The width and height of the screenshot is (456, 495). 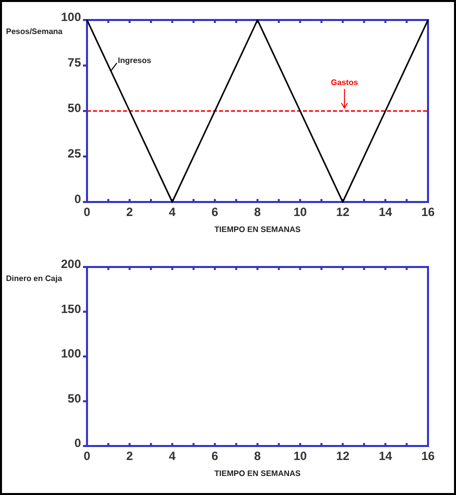 I want to click on ref-line-label: Gastos, so click(x=344, y=82).